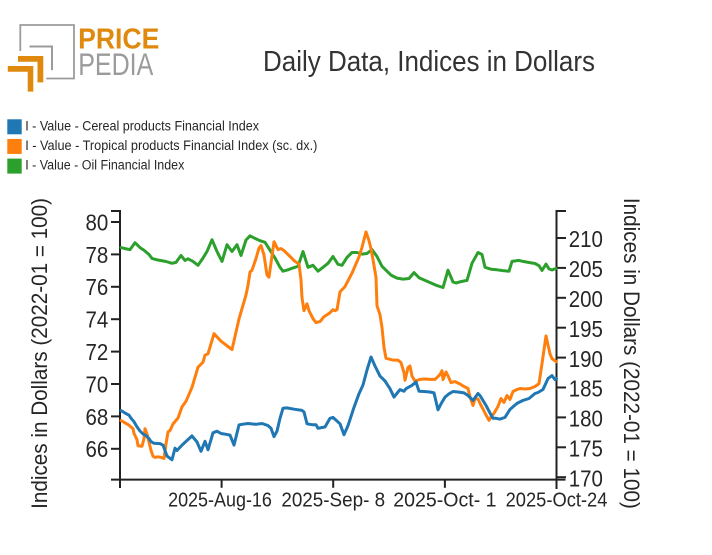  I want to click on svg-text: 210, so click(586, 239).